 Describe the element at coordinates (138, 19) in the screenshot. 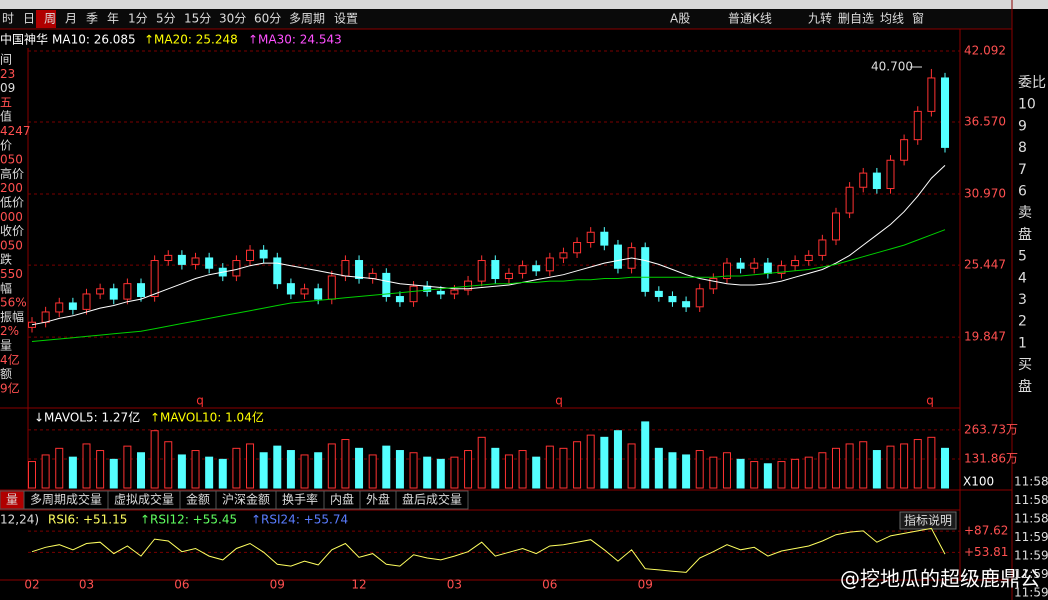

I see `period-button: 1分` at that location.